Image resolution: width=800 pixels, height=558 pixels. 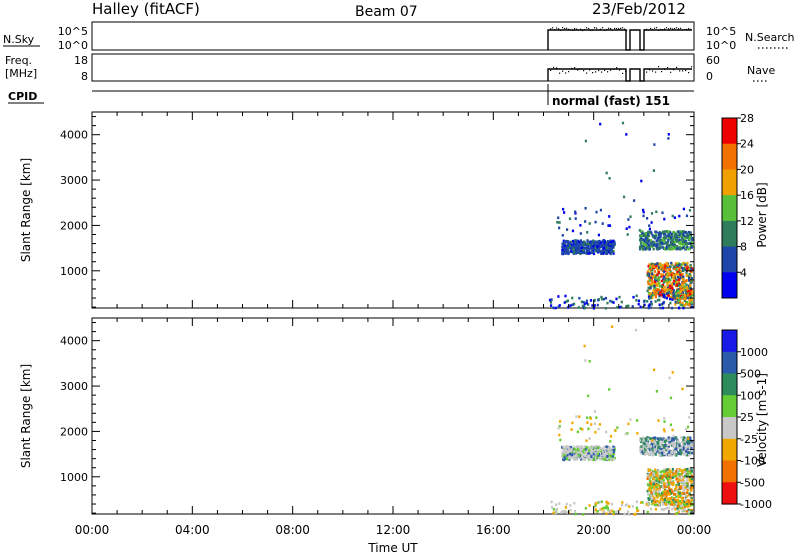 I want to click on beam-title: Beam 07, so click(x=386, y=12).